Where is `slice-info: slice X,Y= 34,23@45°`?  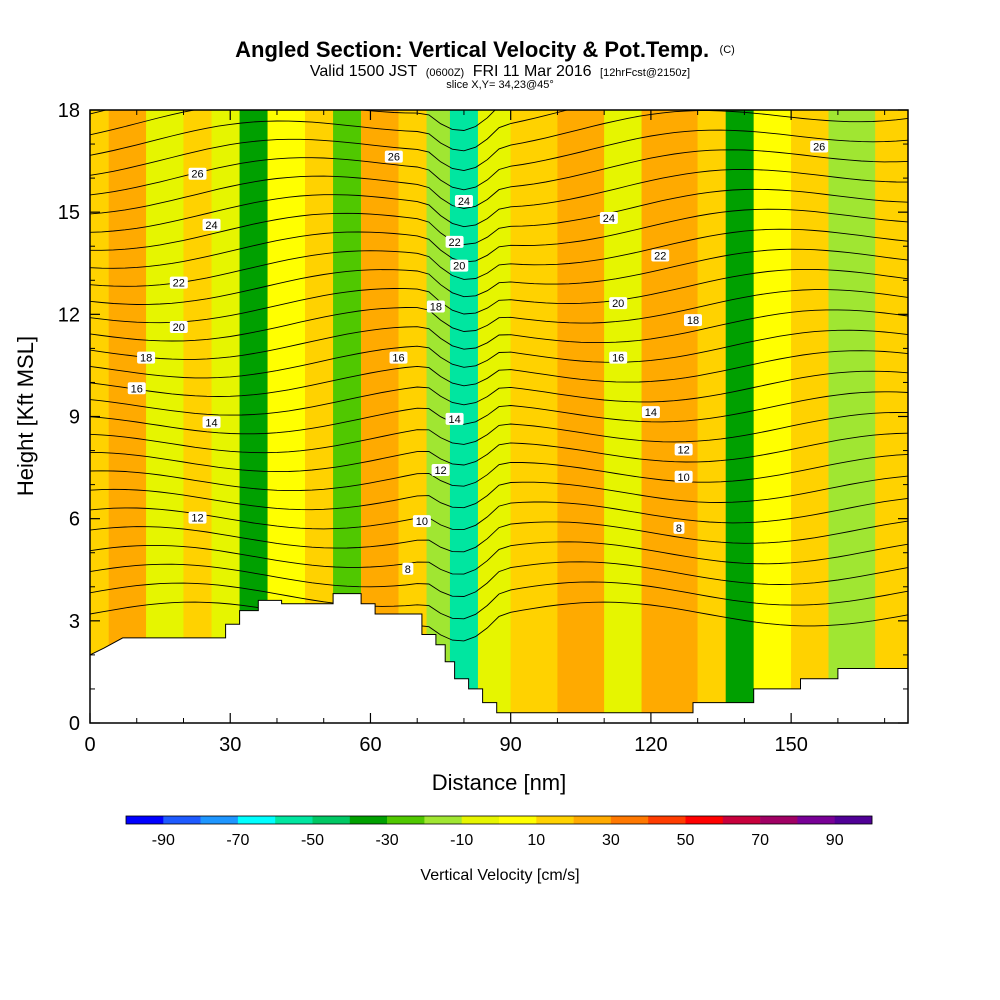
slice-info: slice X,Y= 34,23@45° is located at coordinates (500, 85).